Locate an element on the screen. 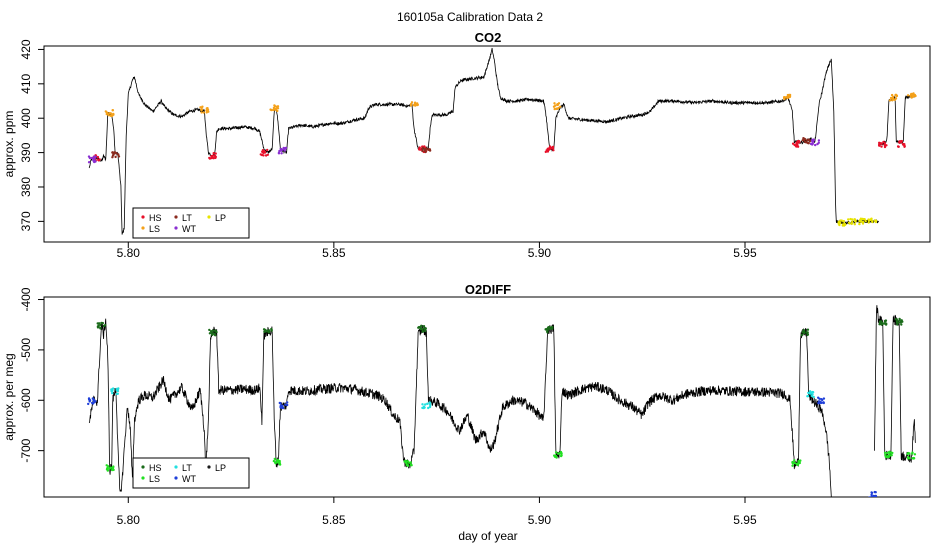 This screenshot has height=550, width=950. x-axis-label: day of year is located at coordinates (487, 536).